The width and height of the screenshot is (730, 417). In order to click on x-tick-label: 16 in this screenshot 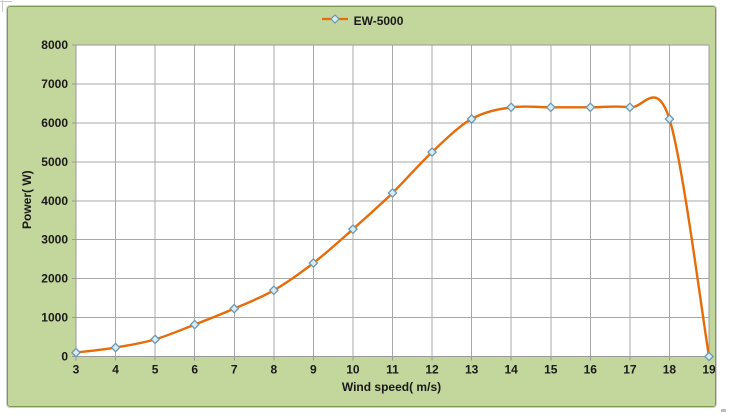, I will do `click(591, 370)`.